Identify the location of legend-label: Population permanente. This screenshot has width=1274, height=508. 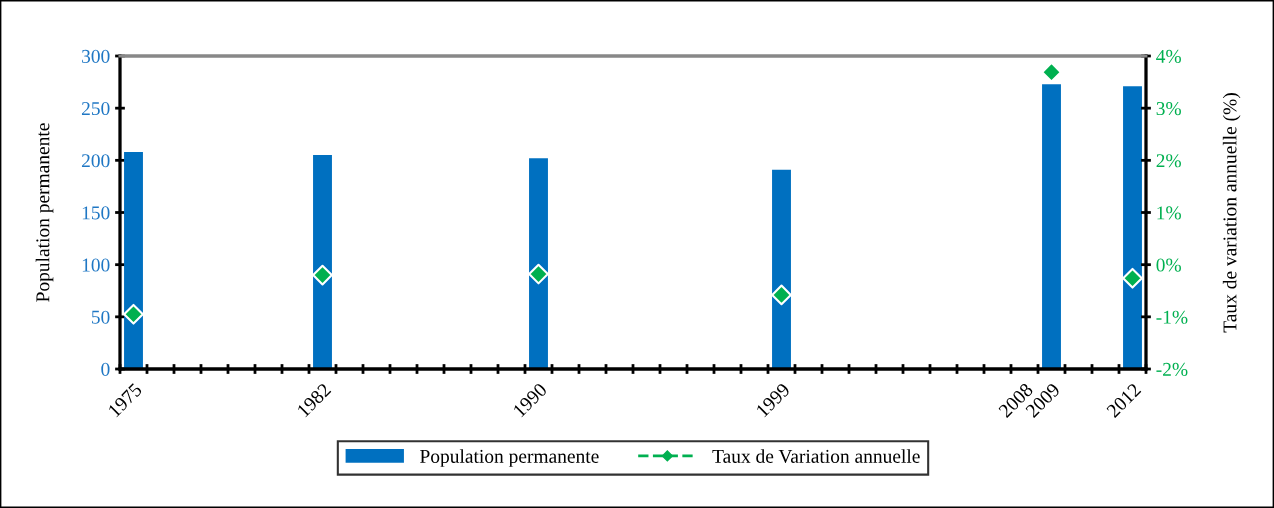
(509, 458).